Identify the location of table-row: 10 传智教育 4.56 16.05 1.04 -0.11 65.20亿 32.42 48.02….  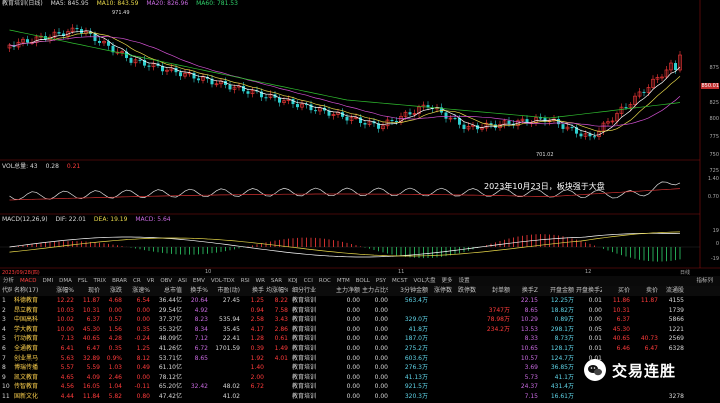
(360, 387).